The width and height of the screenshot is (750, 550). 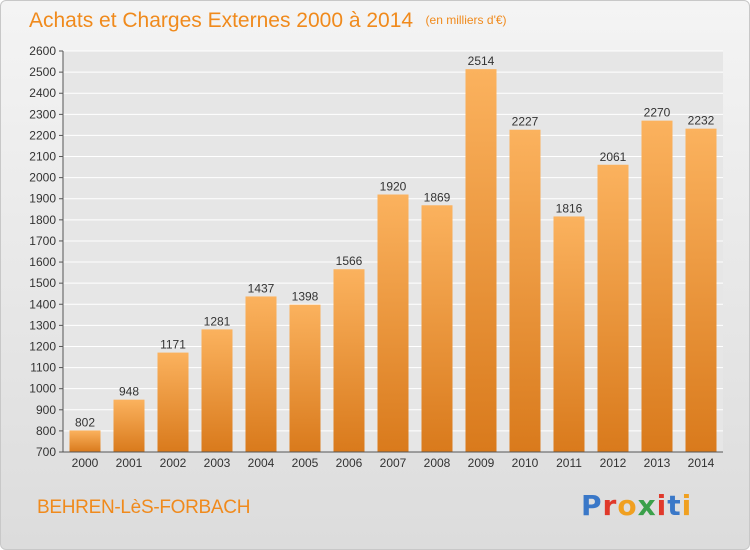 I want to click on data-label: 1816, so click(x=569, y=208).